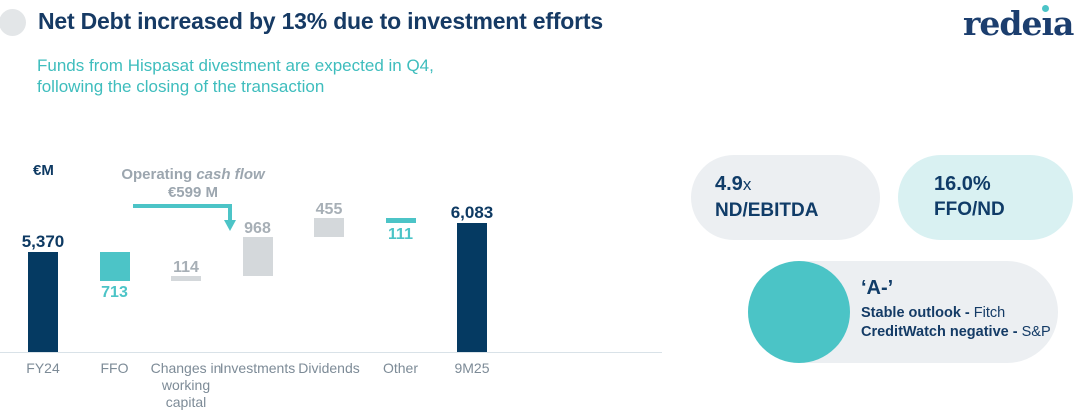 This screenshot has width=1087, height=415. What do you see at coordinates (877, 288) in the screenshot?
I see `rating-grade: ‘A-’` at bounding box center [877, 288].